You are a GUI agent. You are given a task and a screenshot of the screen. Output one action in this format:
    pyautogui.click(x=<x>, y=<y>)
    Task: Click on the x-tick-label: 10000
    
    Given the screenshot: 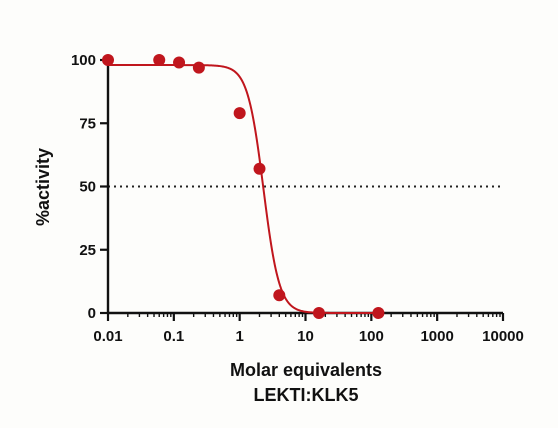 What is the action you would take?
    pyautogui.click(x=503, y=336)
    